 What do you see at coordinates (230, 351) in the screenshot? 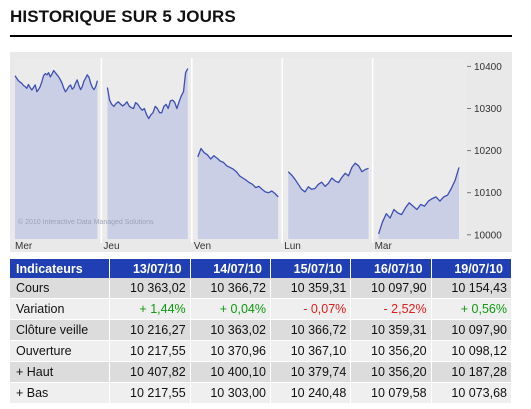
I see `table-cell: 10 370,96` at bounding box center [230, 351].